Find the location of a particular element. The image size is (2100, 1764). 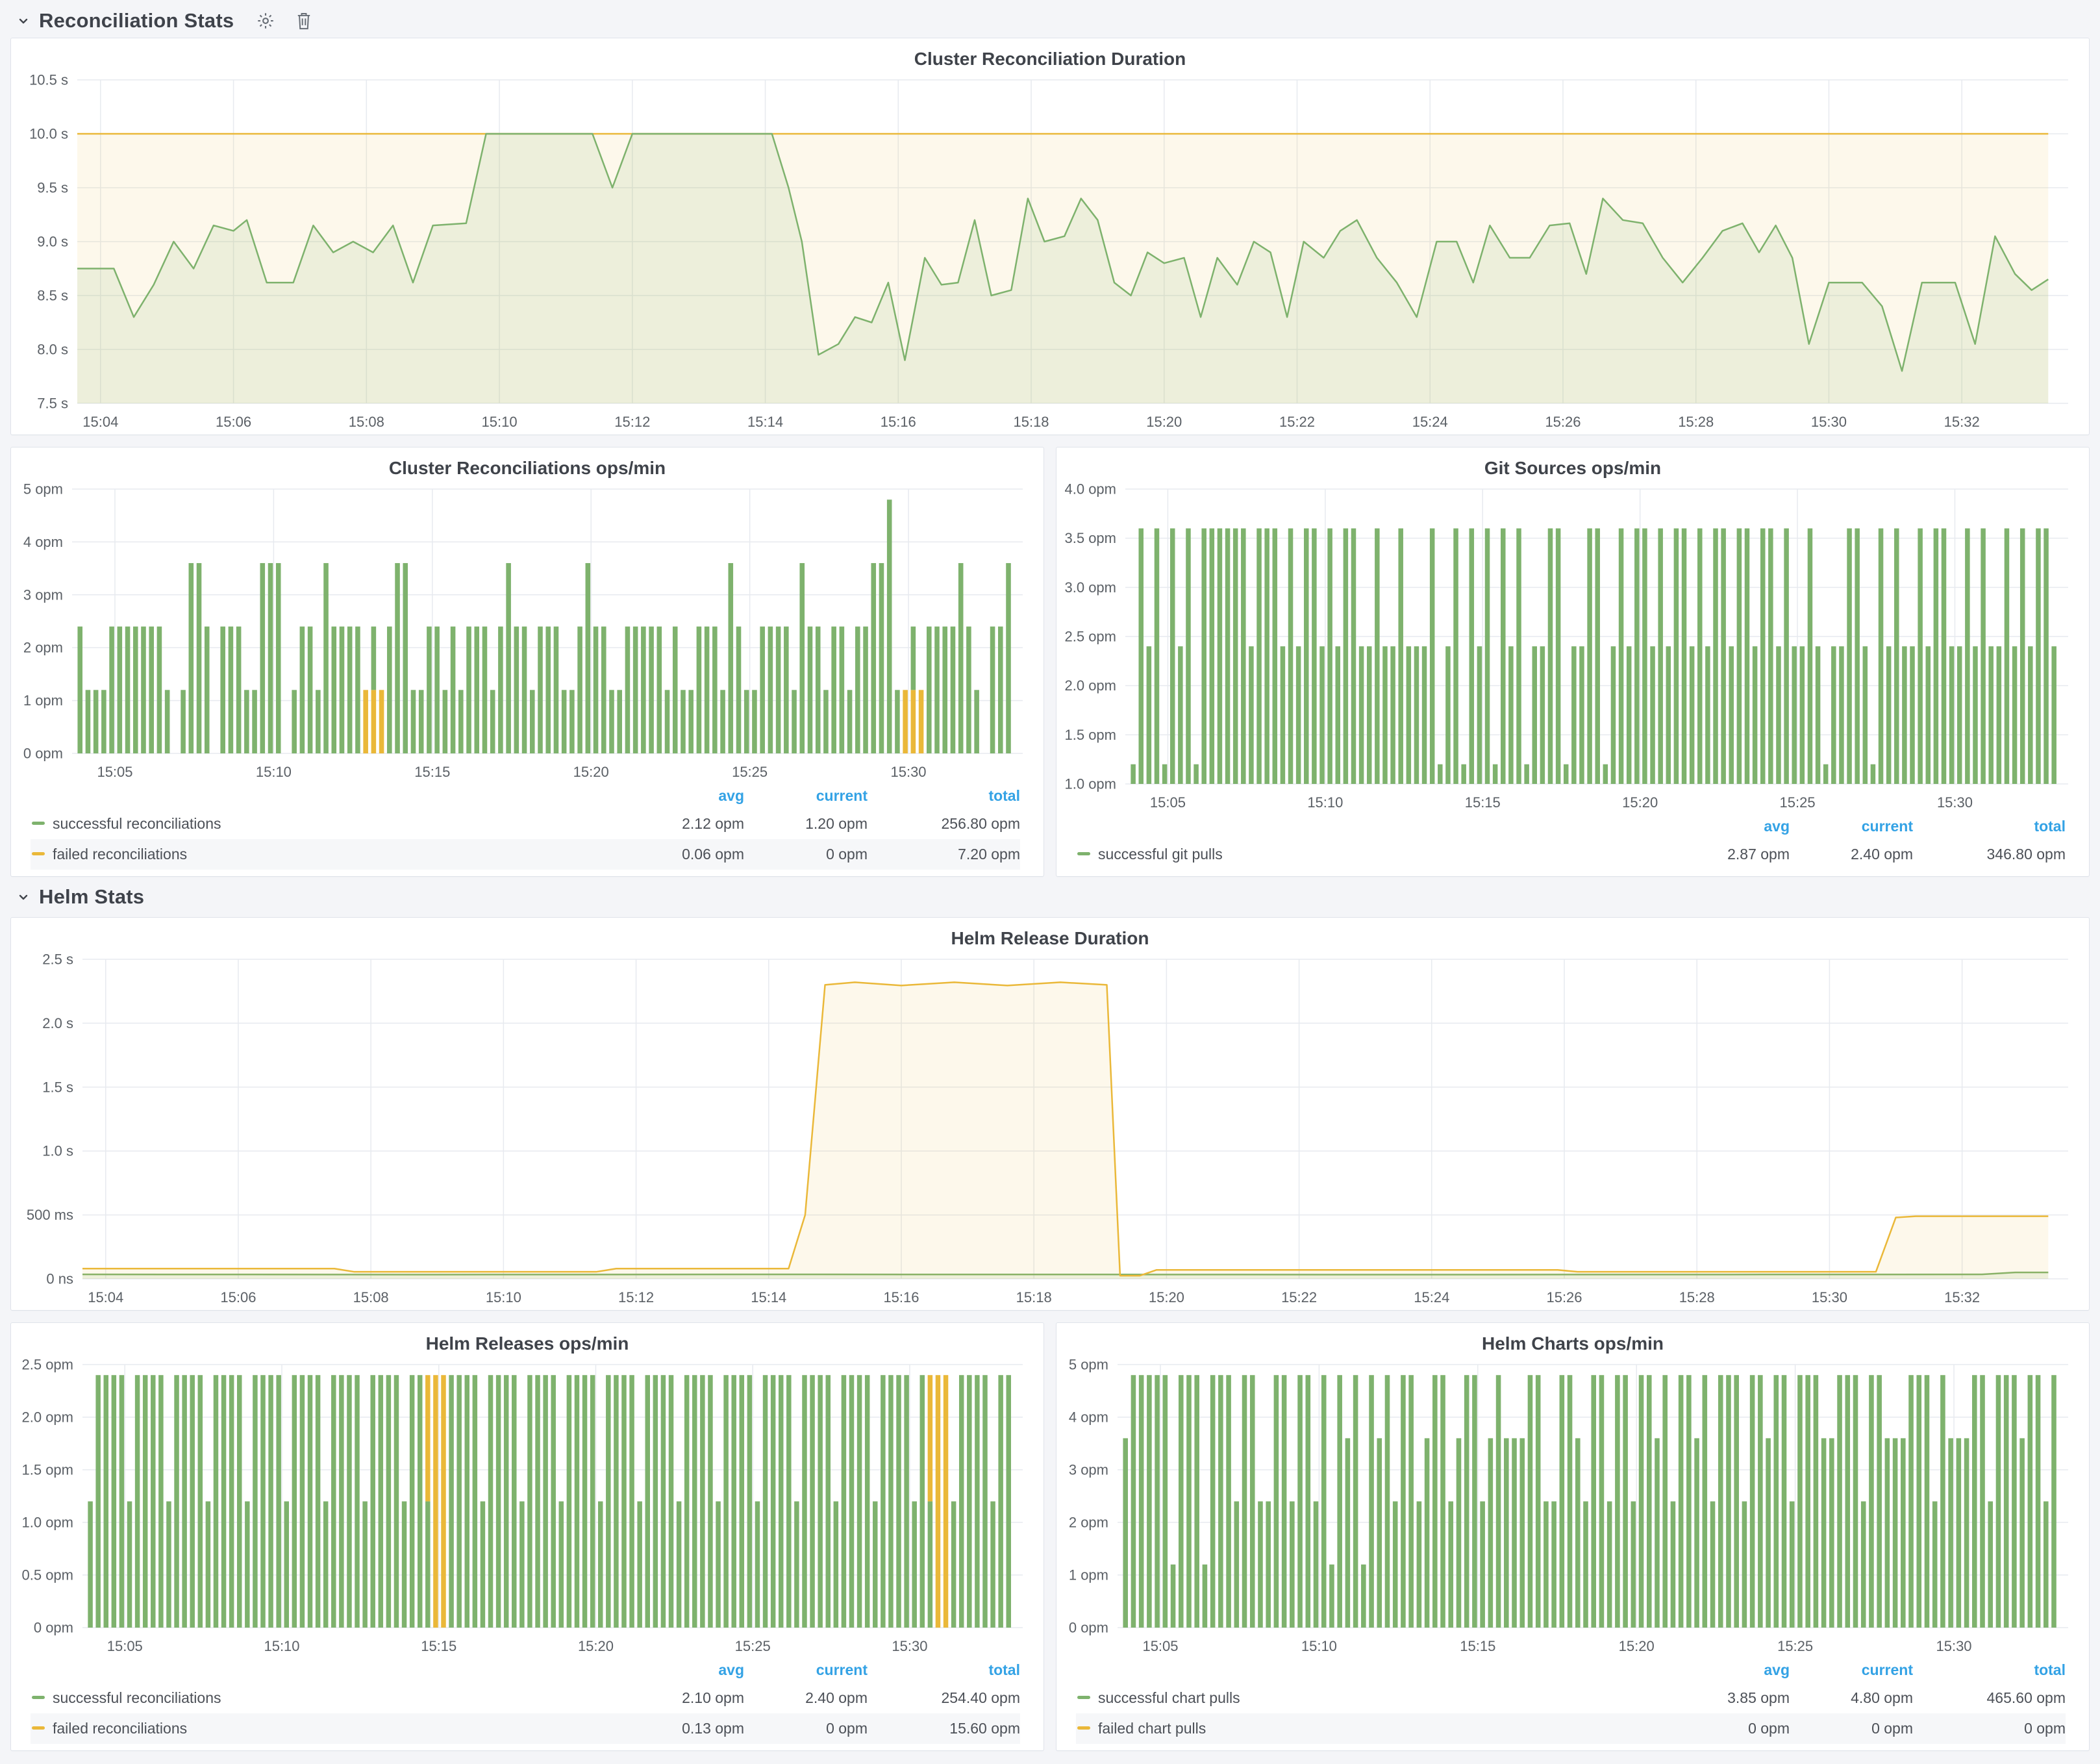

panel-title: Git Sources ops/min is located at coordinates (1573, 468).